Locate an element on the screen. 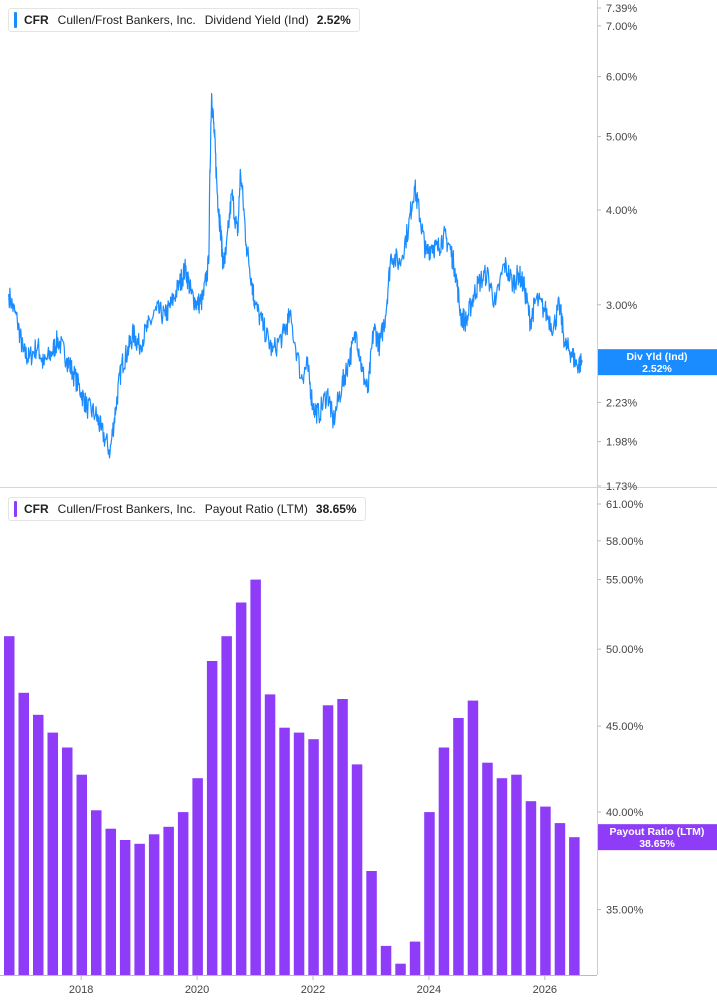 The width and height of the screenshot is (717, 1005). legend-metric: Dividend Yield (Ind) is located at coordinates (256, 20).